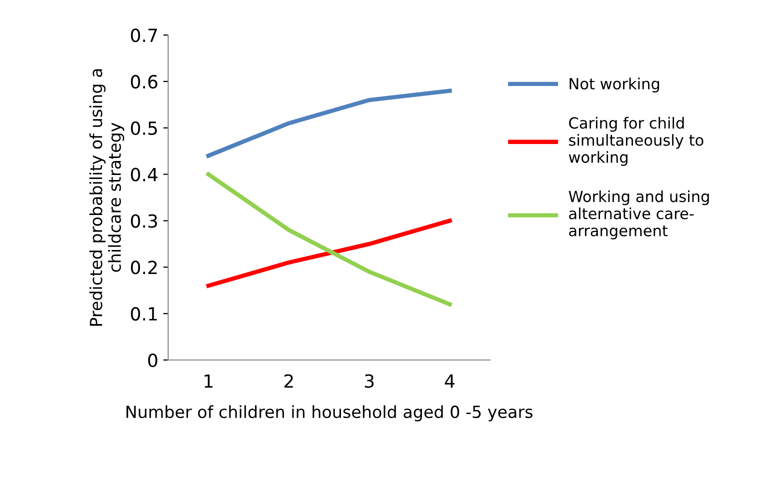  I want to click on x-tick-label: 2, so click(288, 381).